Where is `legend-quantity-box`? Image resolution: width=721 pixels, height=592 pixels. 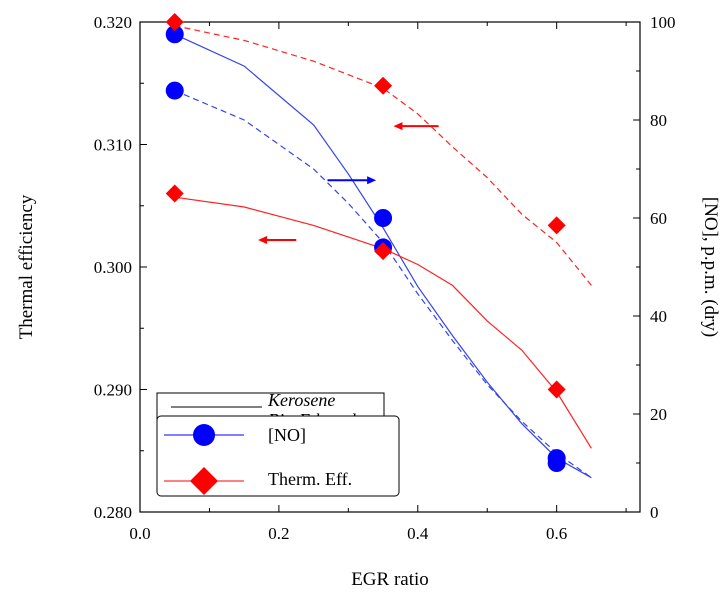 legend-quantity-box is located at coordinates (278, 456).